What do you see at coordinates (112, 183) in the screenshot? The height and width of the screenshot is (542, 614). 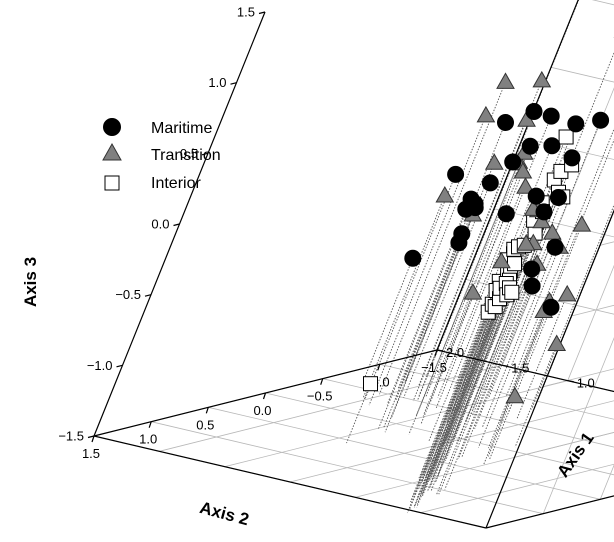 I see `legend-marker-interior` at bounding box center [112, 183].